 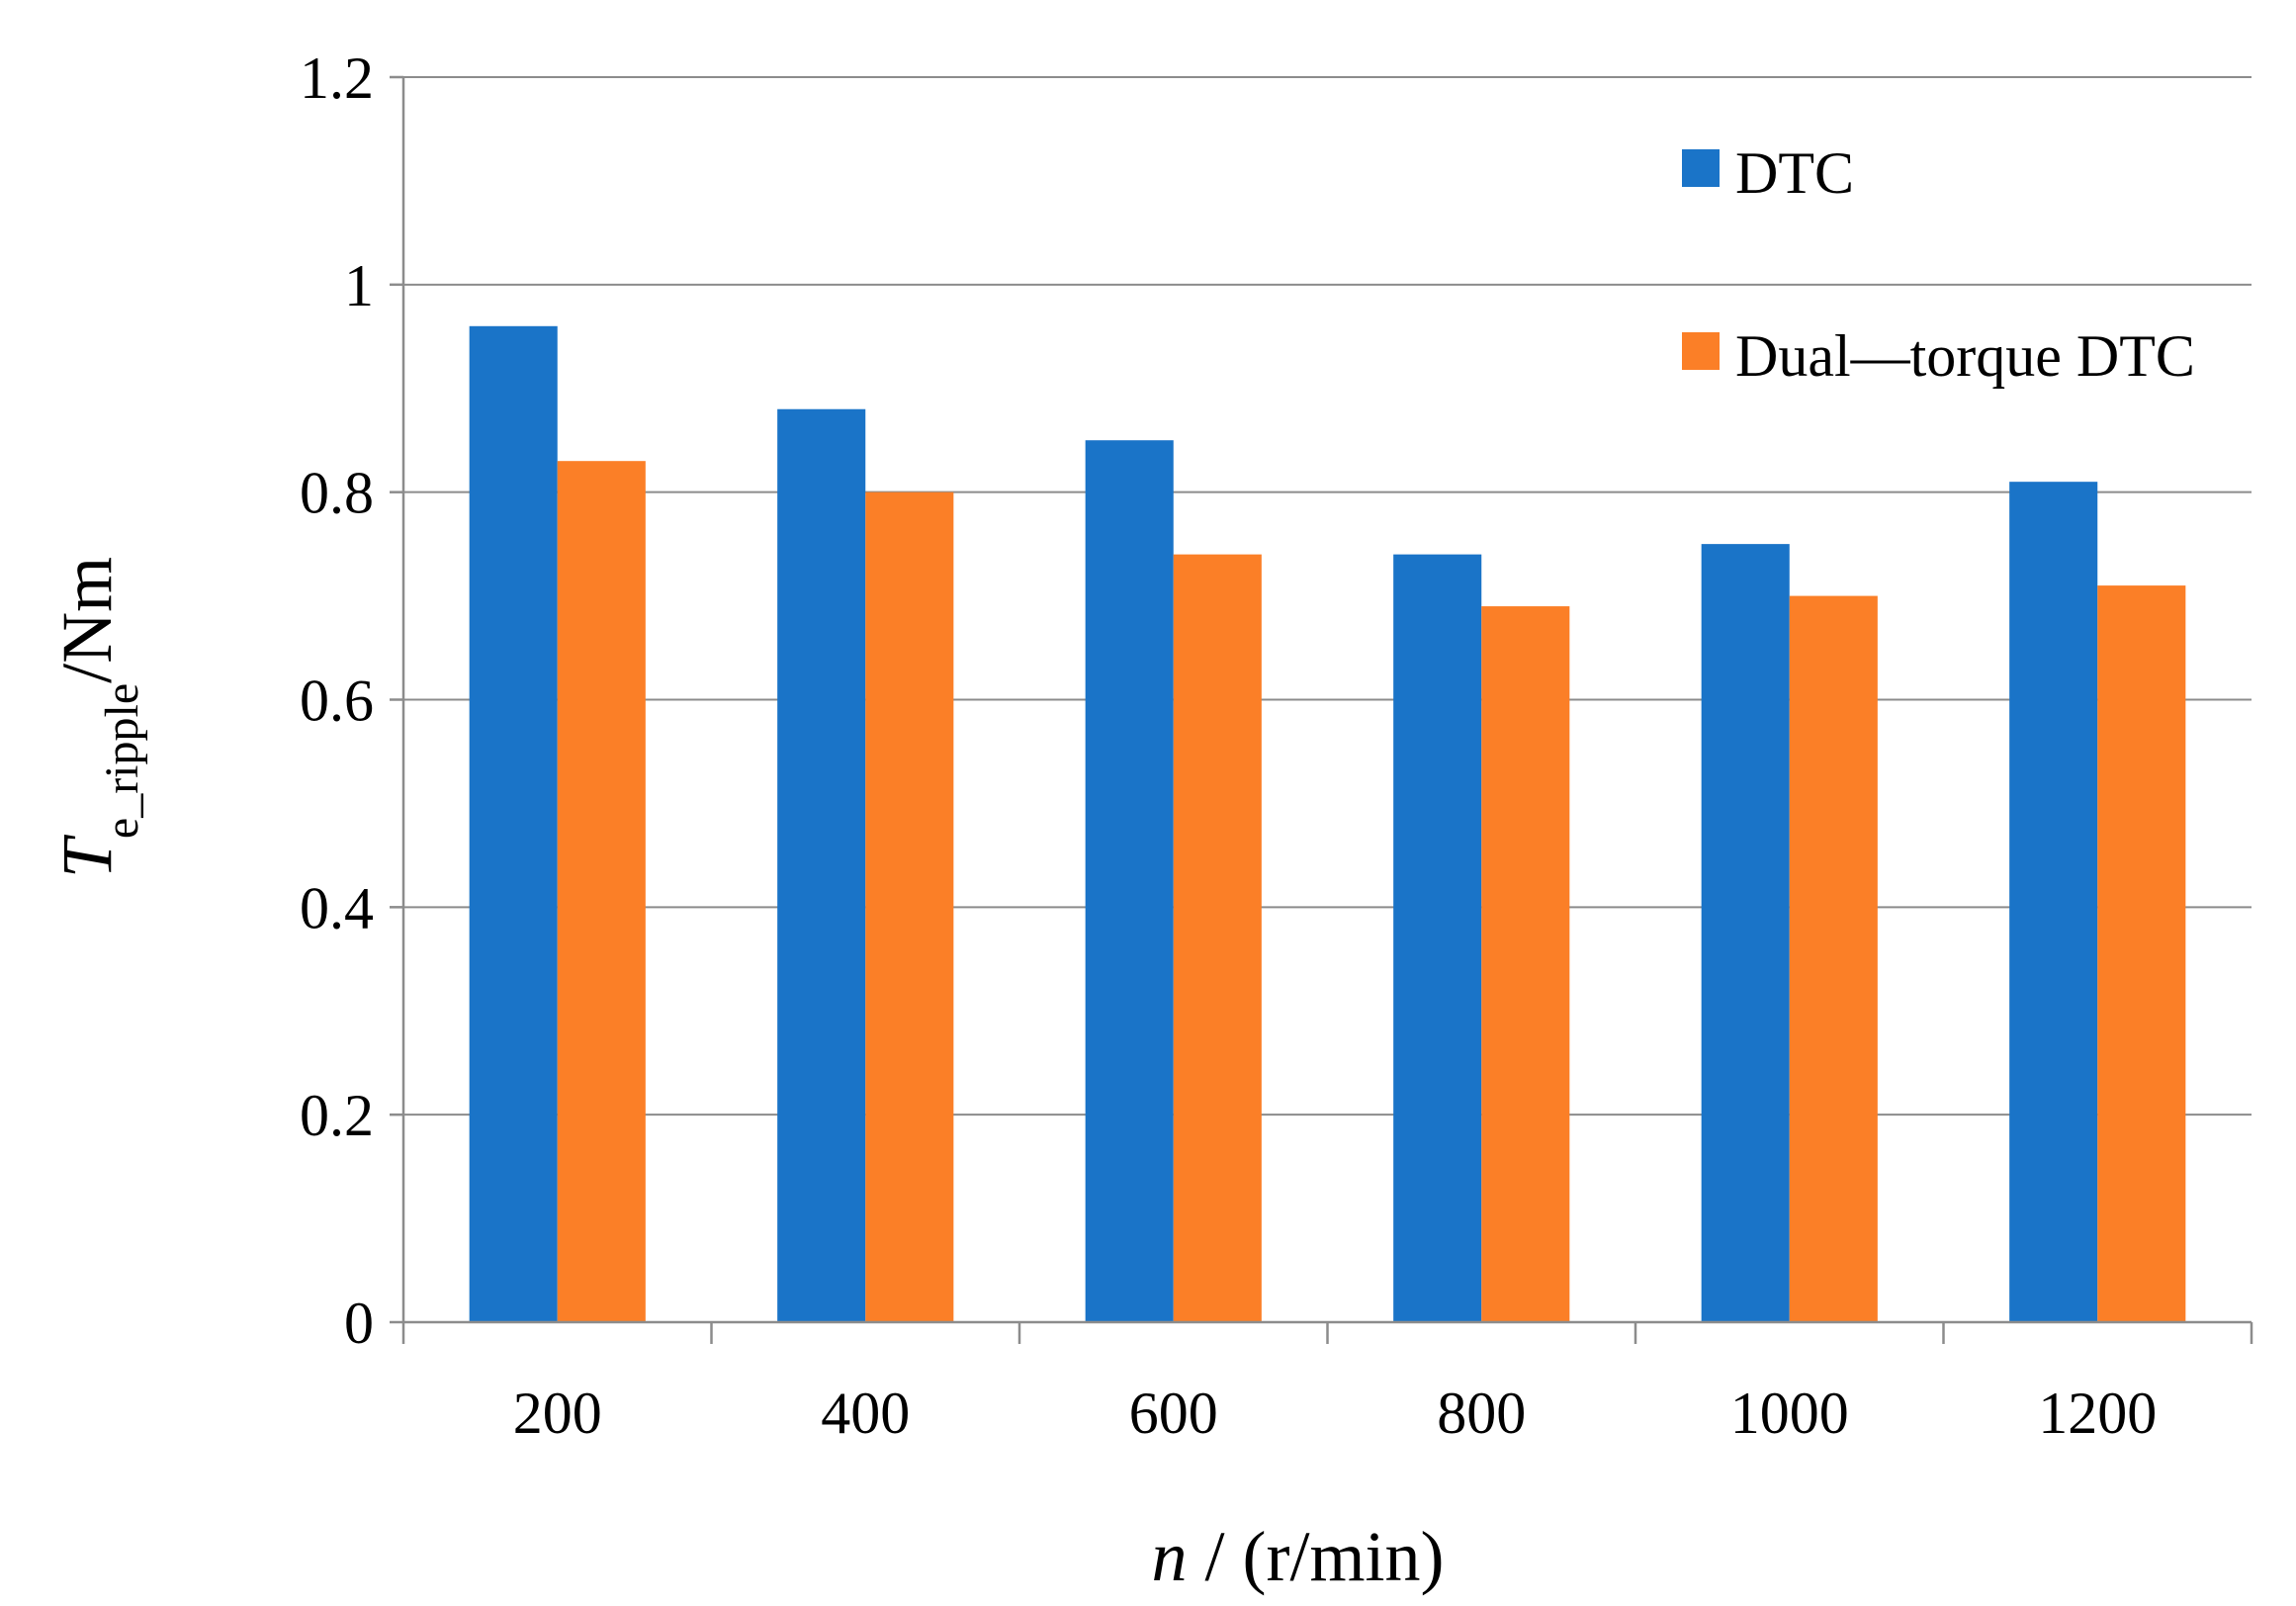 I want to click on legend-swatch-dual-torque-dtc, so click(x=1701, y=351).